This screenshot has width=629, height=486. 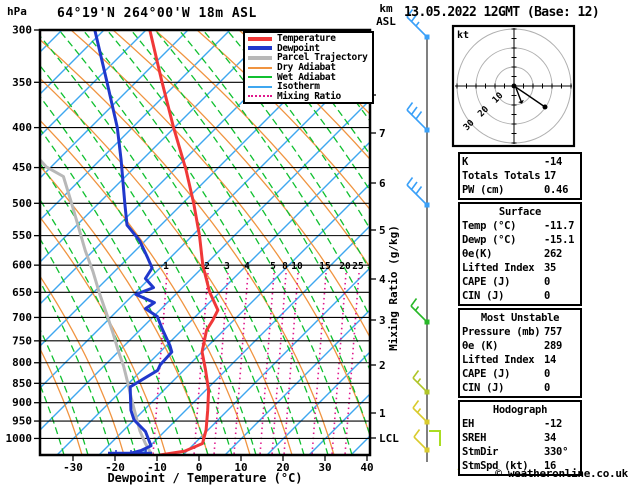 I want to click on x-tick-label: -30, so click(x=73, y=467).